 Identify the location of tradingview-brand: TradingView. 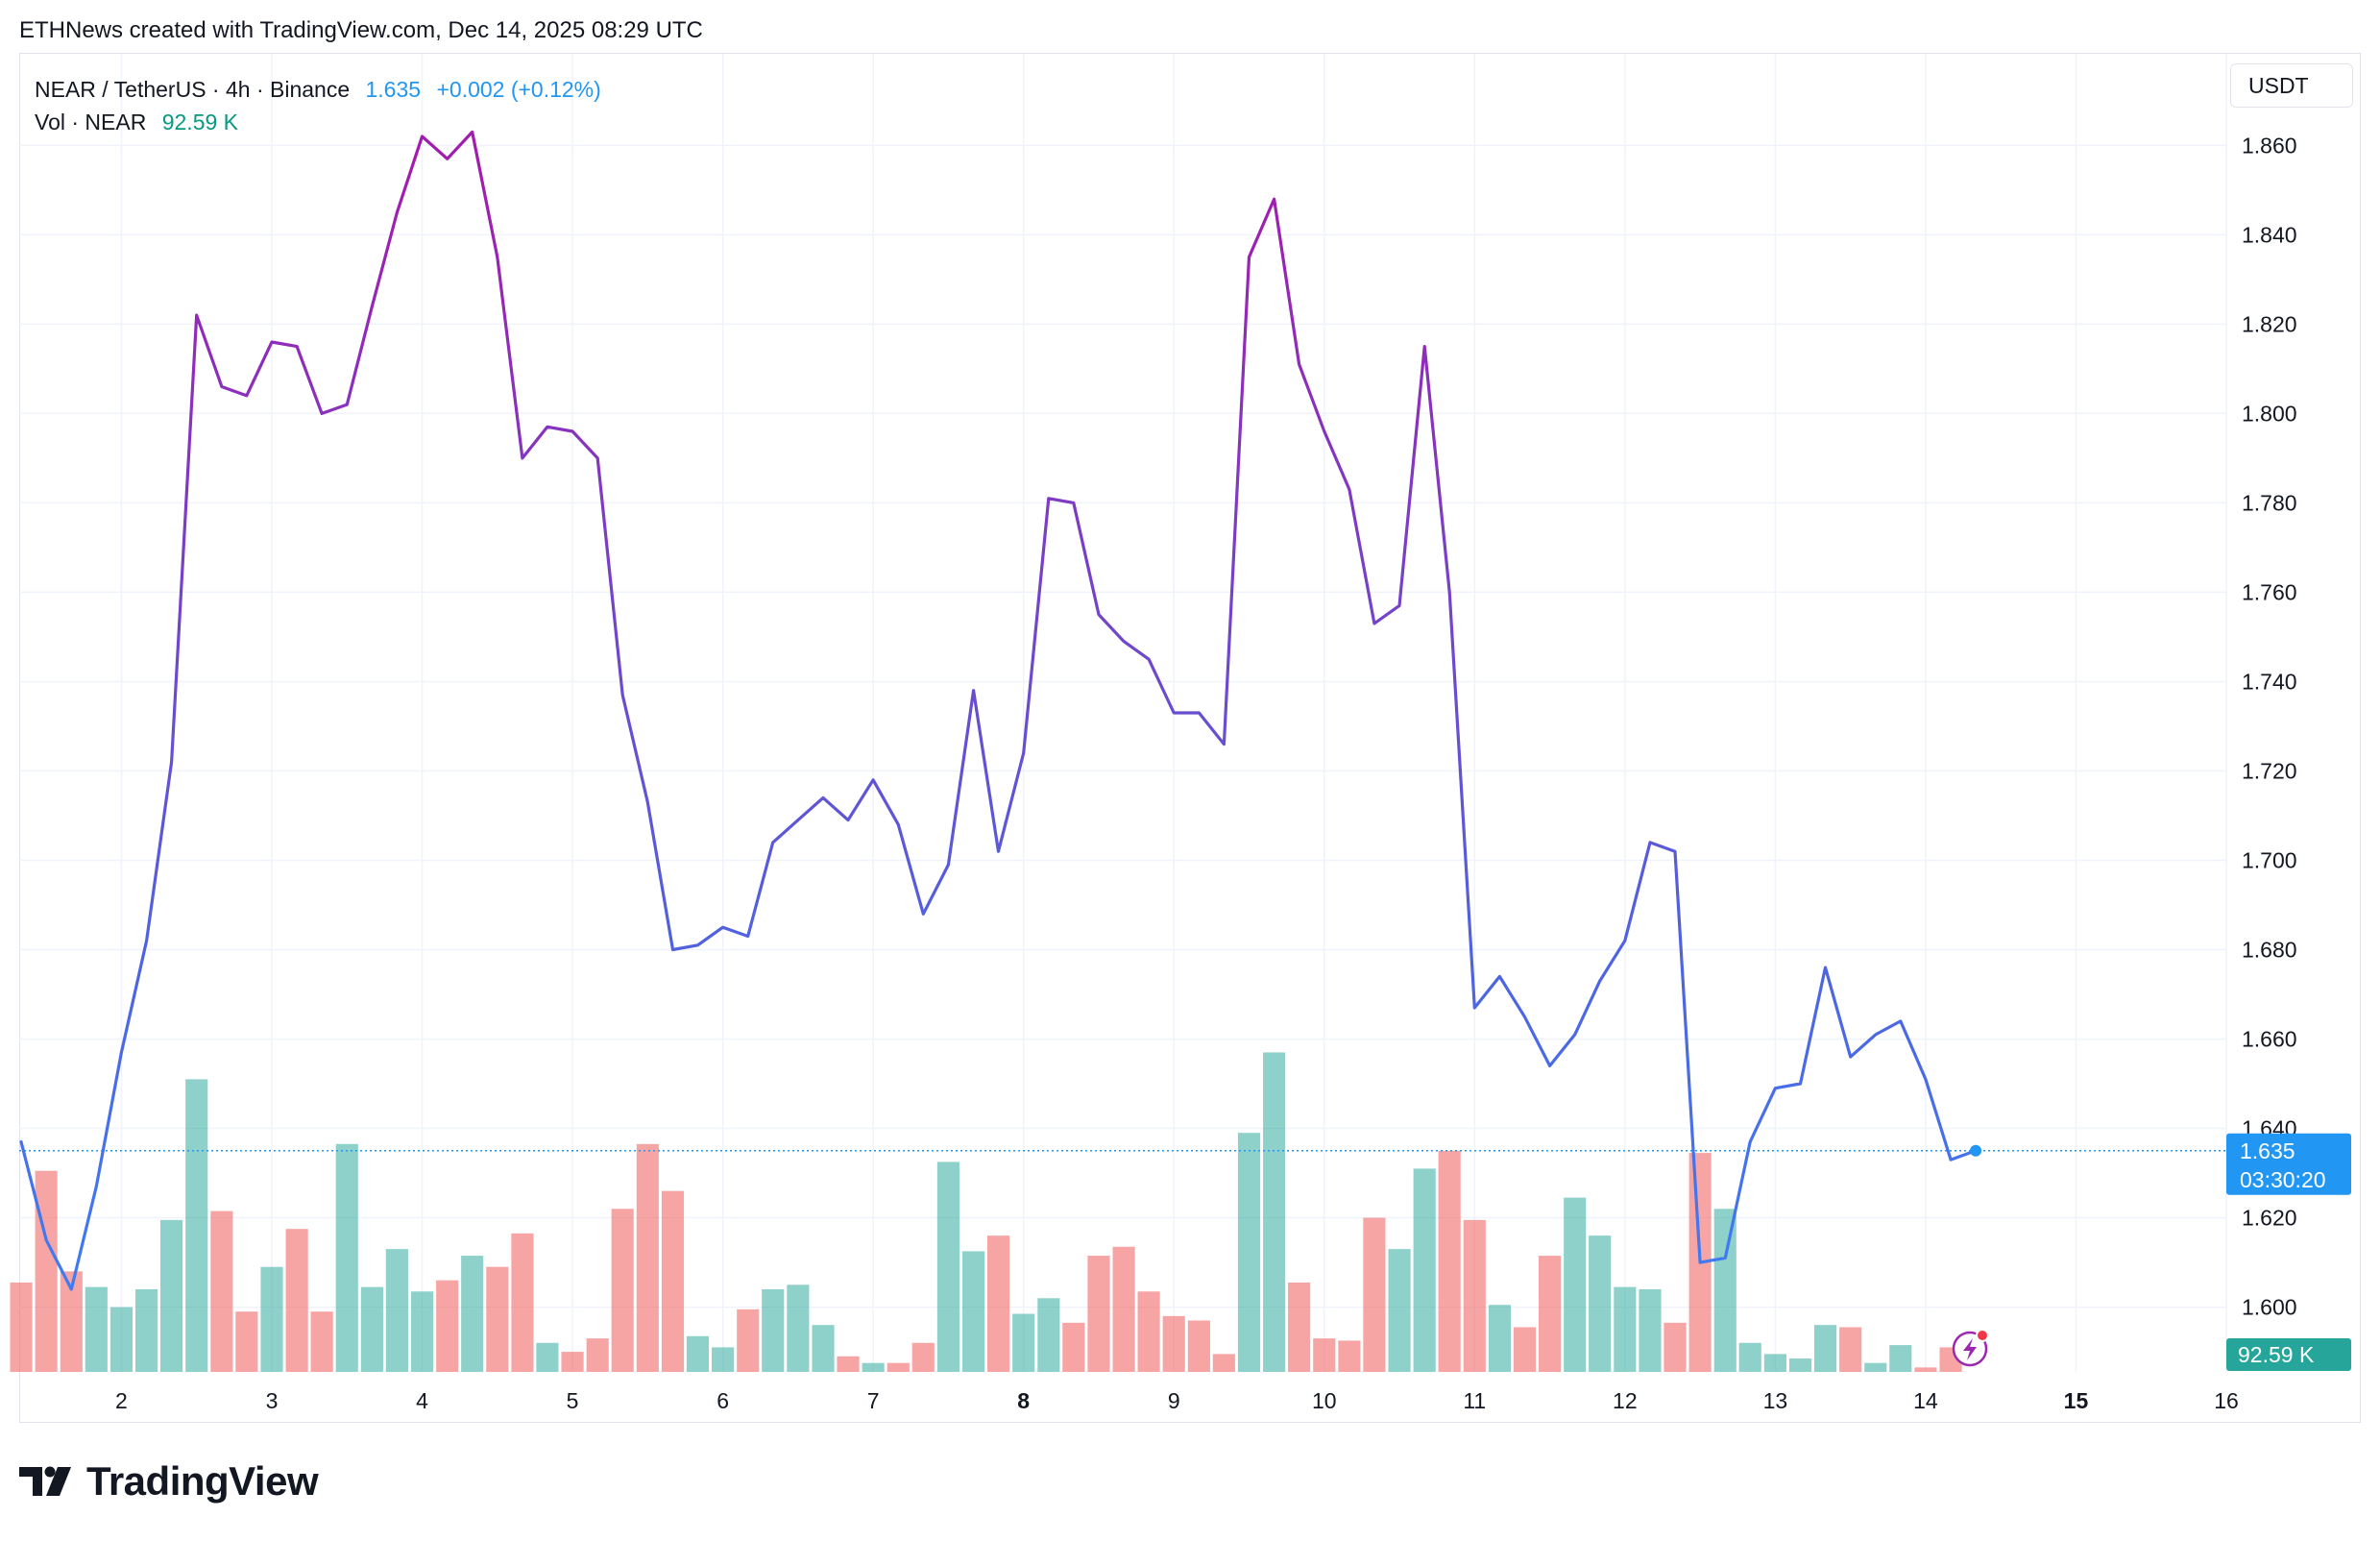
(169, 1481).